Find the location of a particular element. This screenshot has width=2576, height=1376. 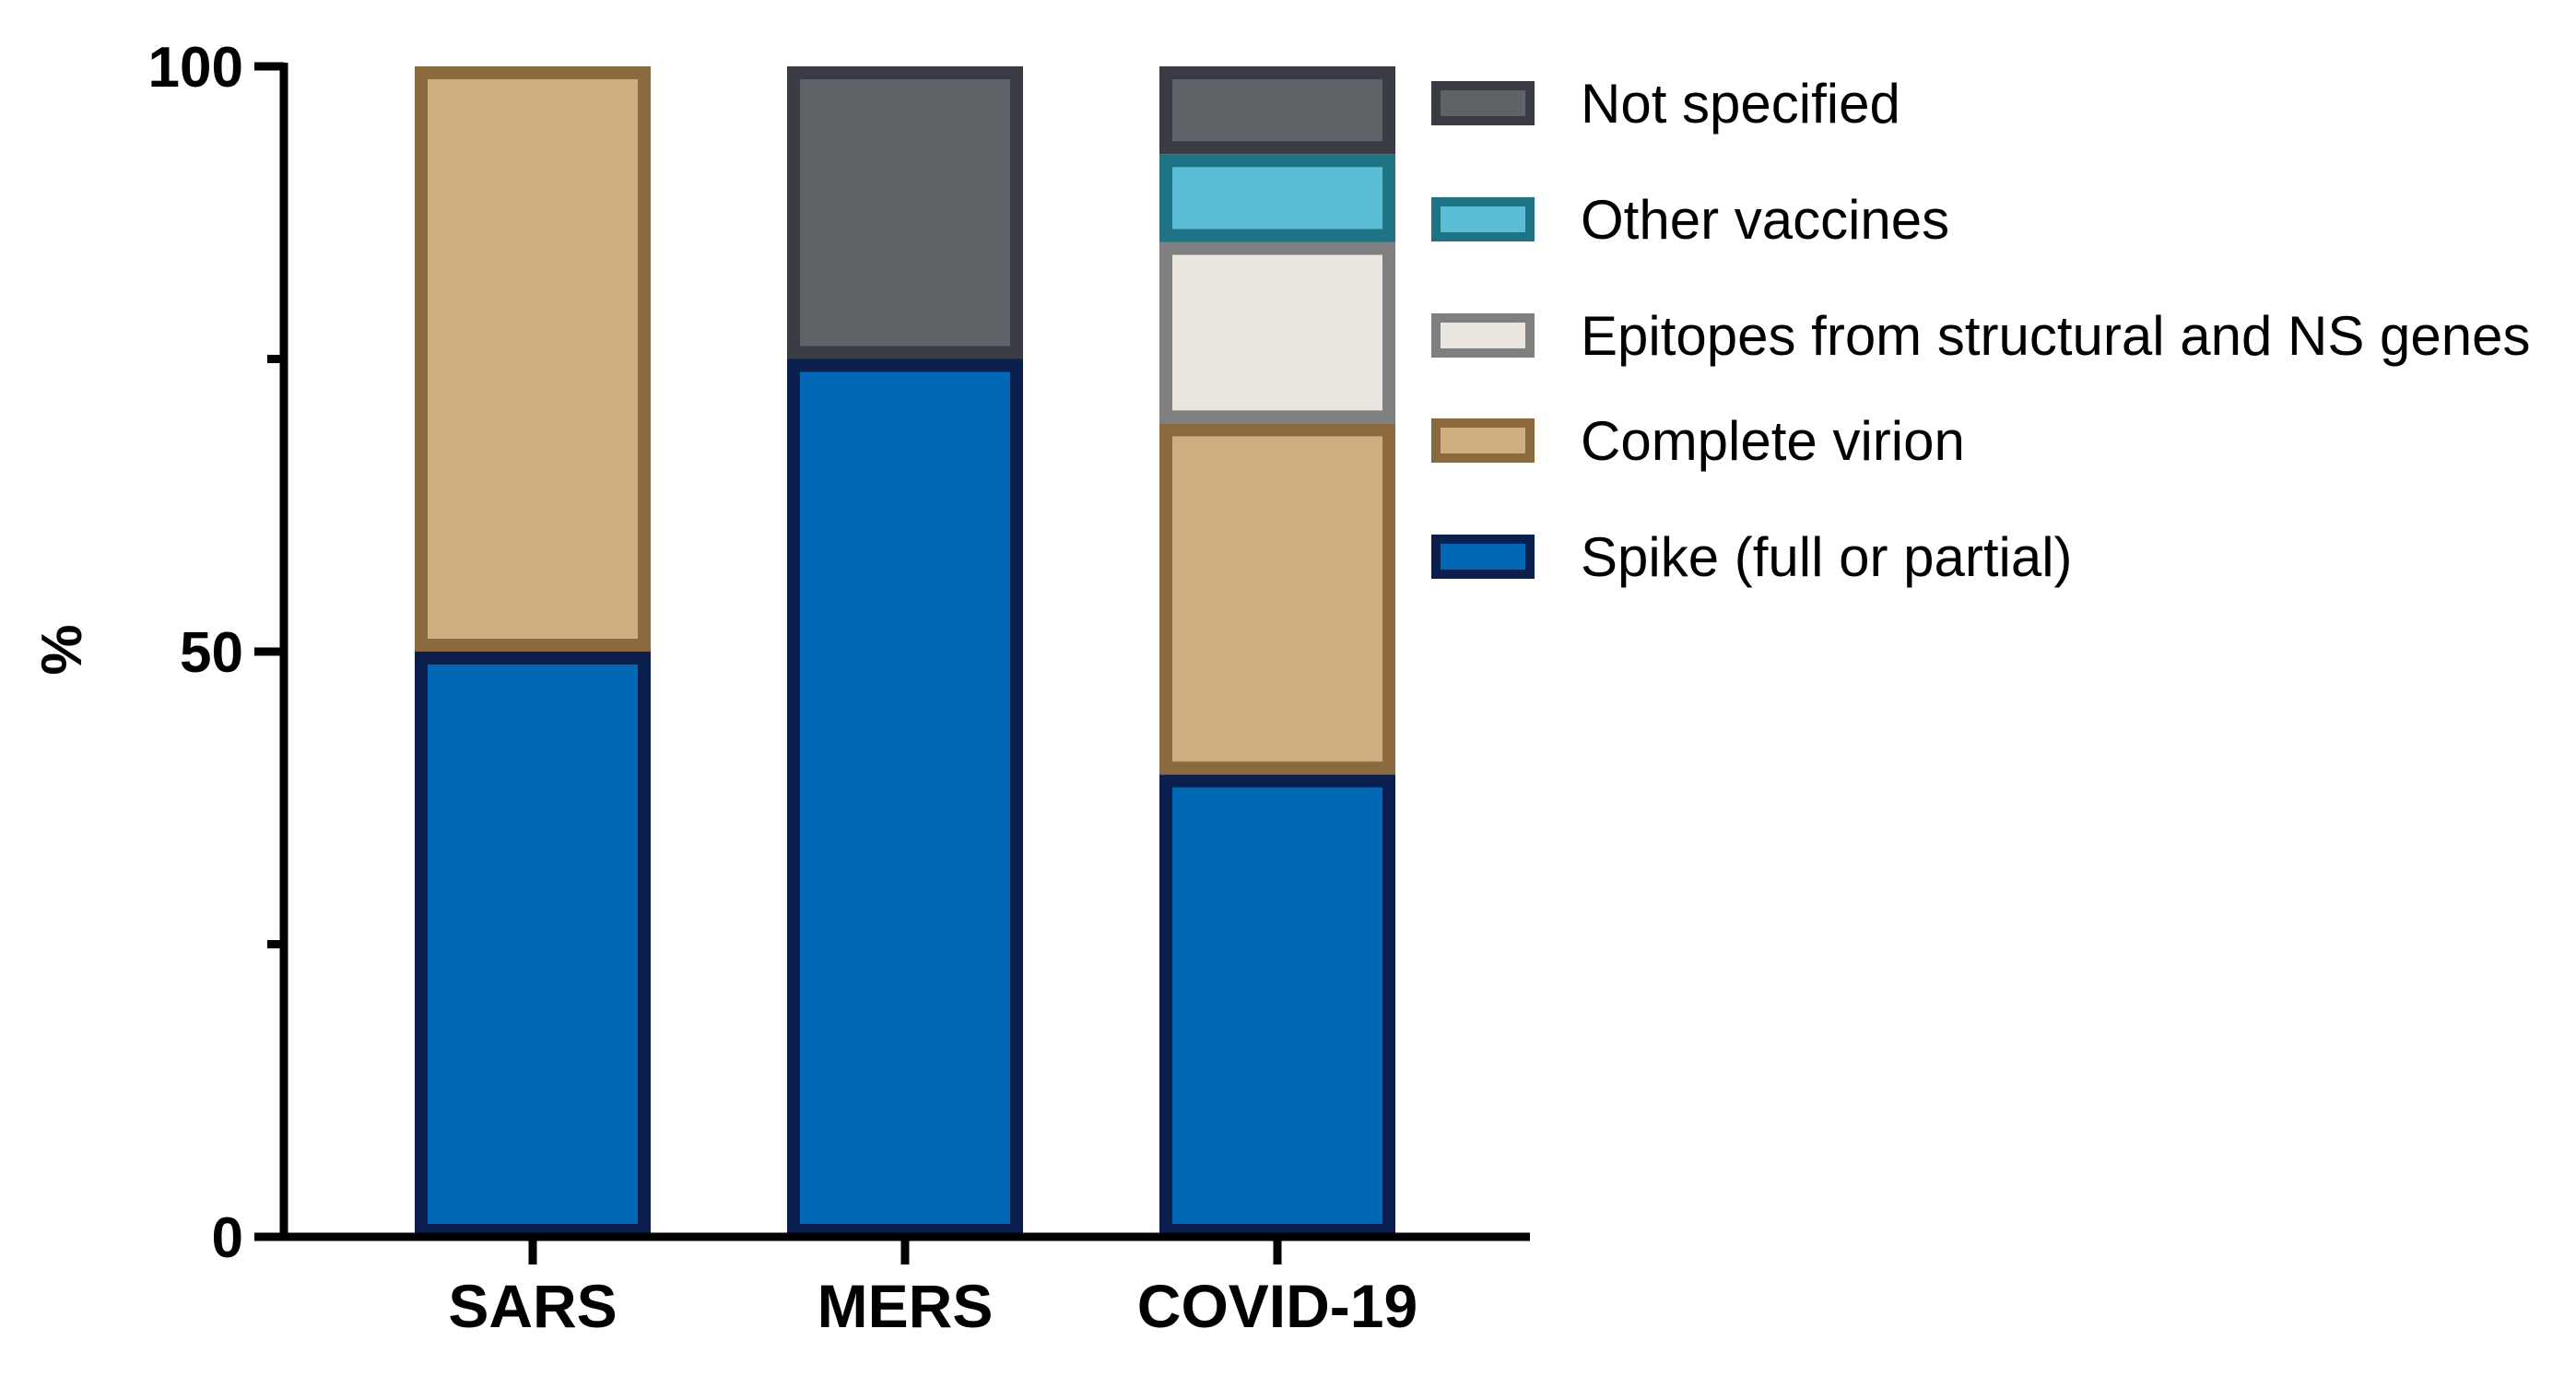

legend-swatch-not-specified is located at coordinates (1483, 103).